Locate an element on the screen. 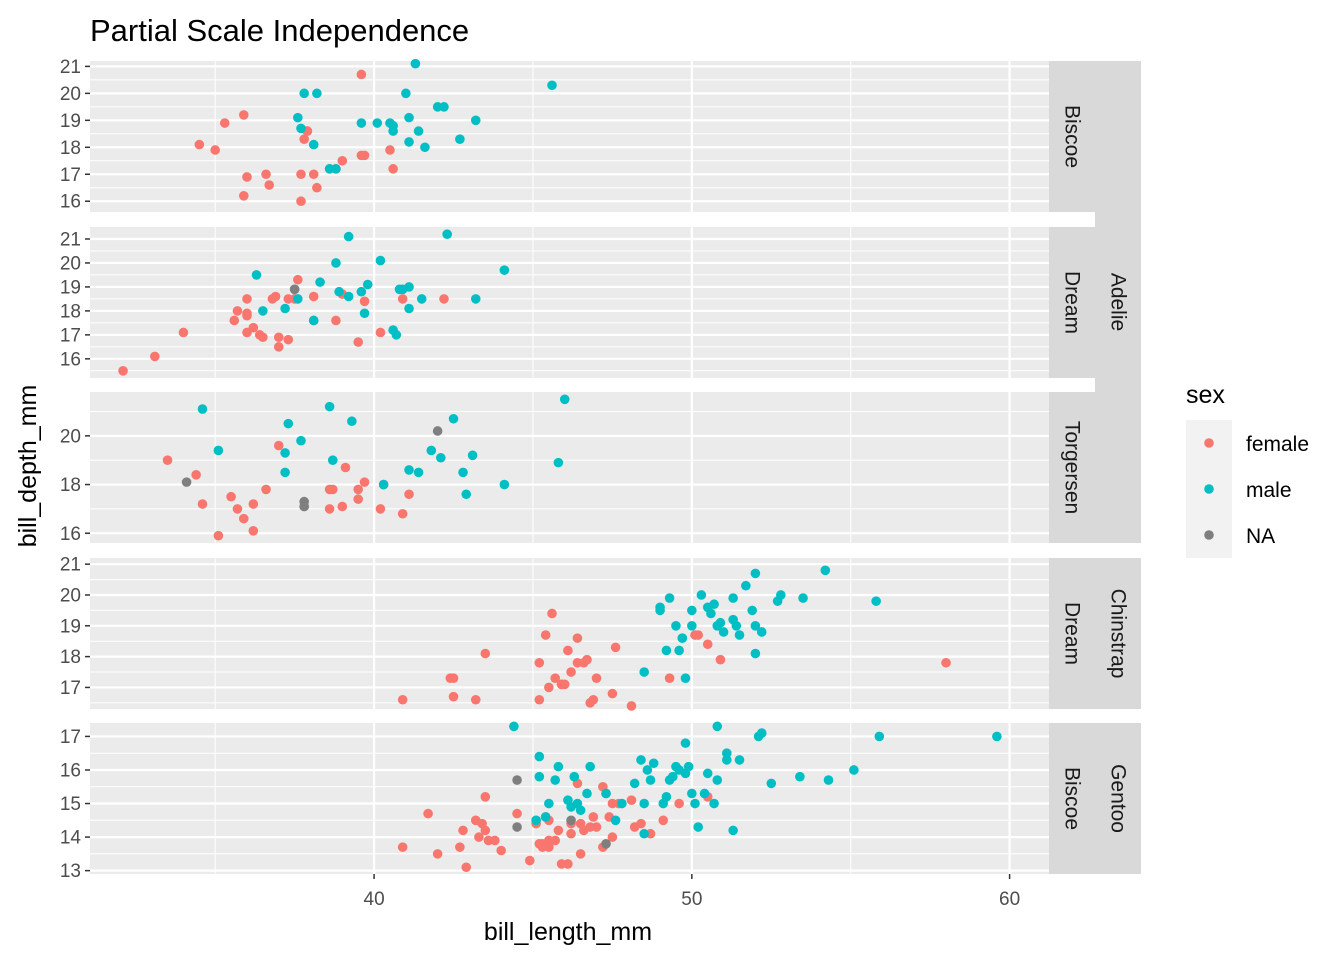 The width and height of the screenshot is (1344, 960). y-tick-label: 15 is located at coordinates (70, 804).